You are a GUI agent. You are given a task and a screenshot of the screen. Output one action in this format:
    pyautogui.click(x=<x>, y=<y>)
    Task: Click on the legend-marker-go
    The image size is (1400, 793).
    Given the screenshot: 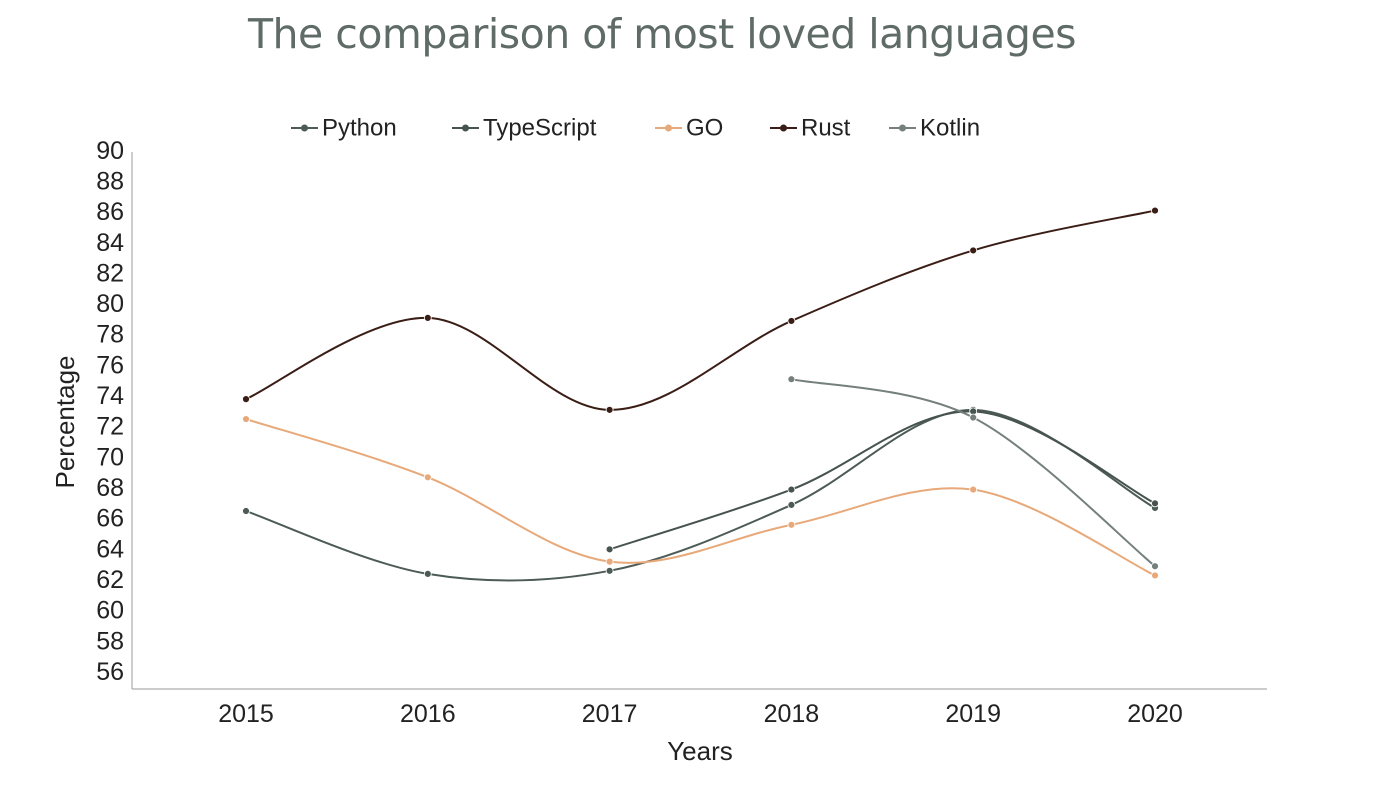 What is the action you would take?
    pyautogui.click(x=668, y=128)
    